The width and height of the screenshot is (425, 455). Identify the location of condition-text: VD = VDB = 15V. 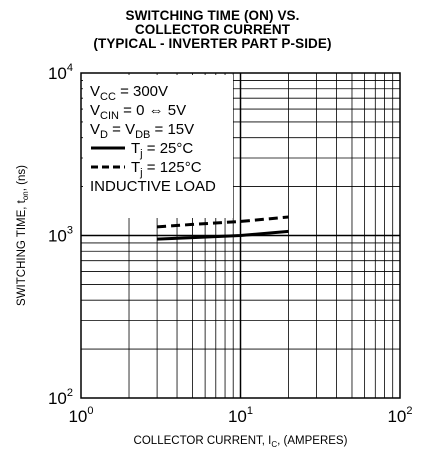
(142, 131).